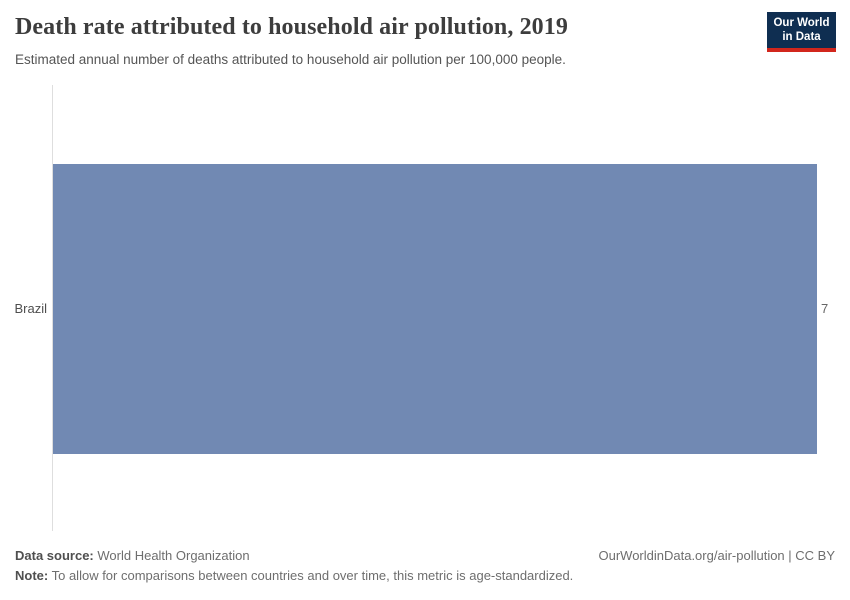 This screenshot has height=600, width=850. Describe the element at coordinates (32, 575) in the screenshot. I see `note-label: Note:` at that location.